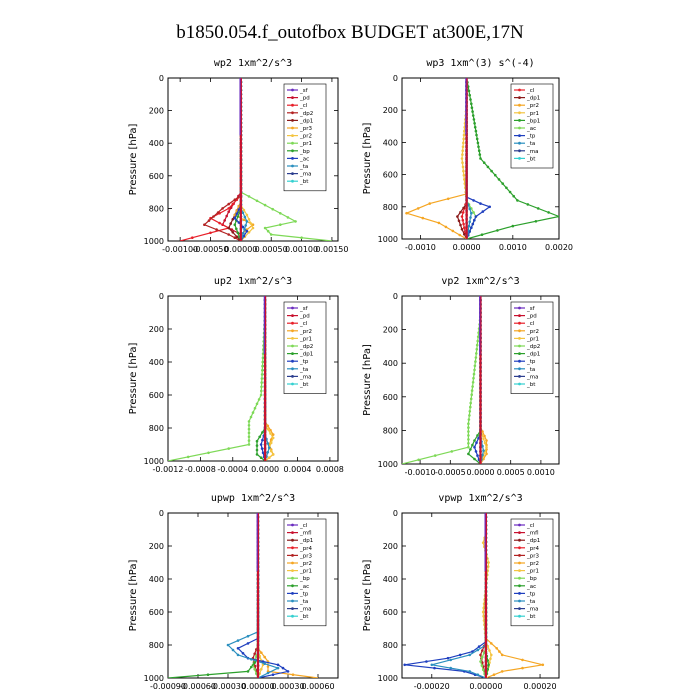  Describe the element at coordinates (481, 158) in the screenshot. I see `series-group` at that location.